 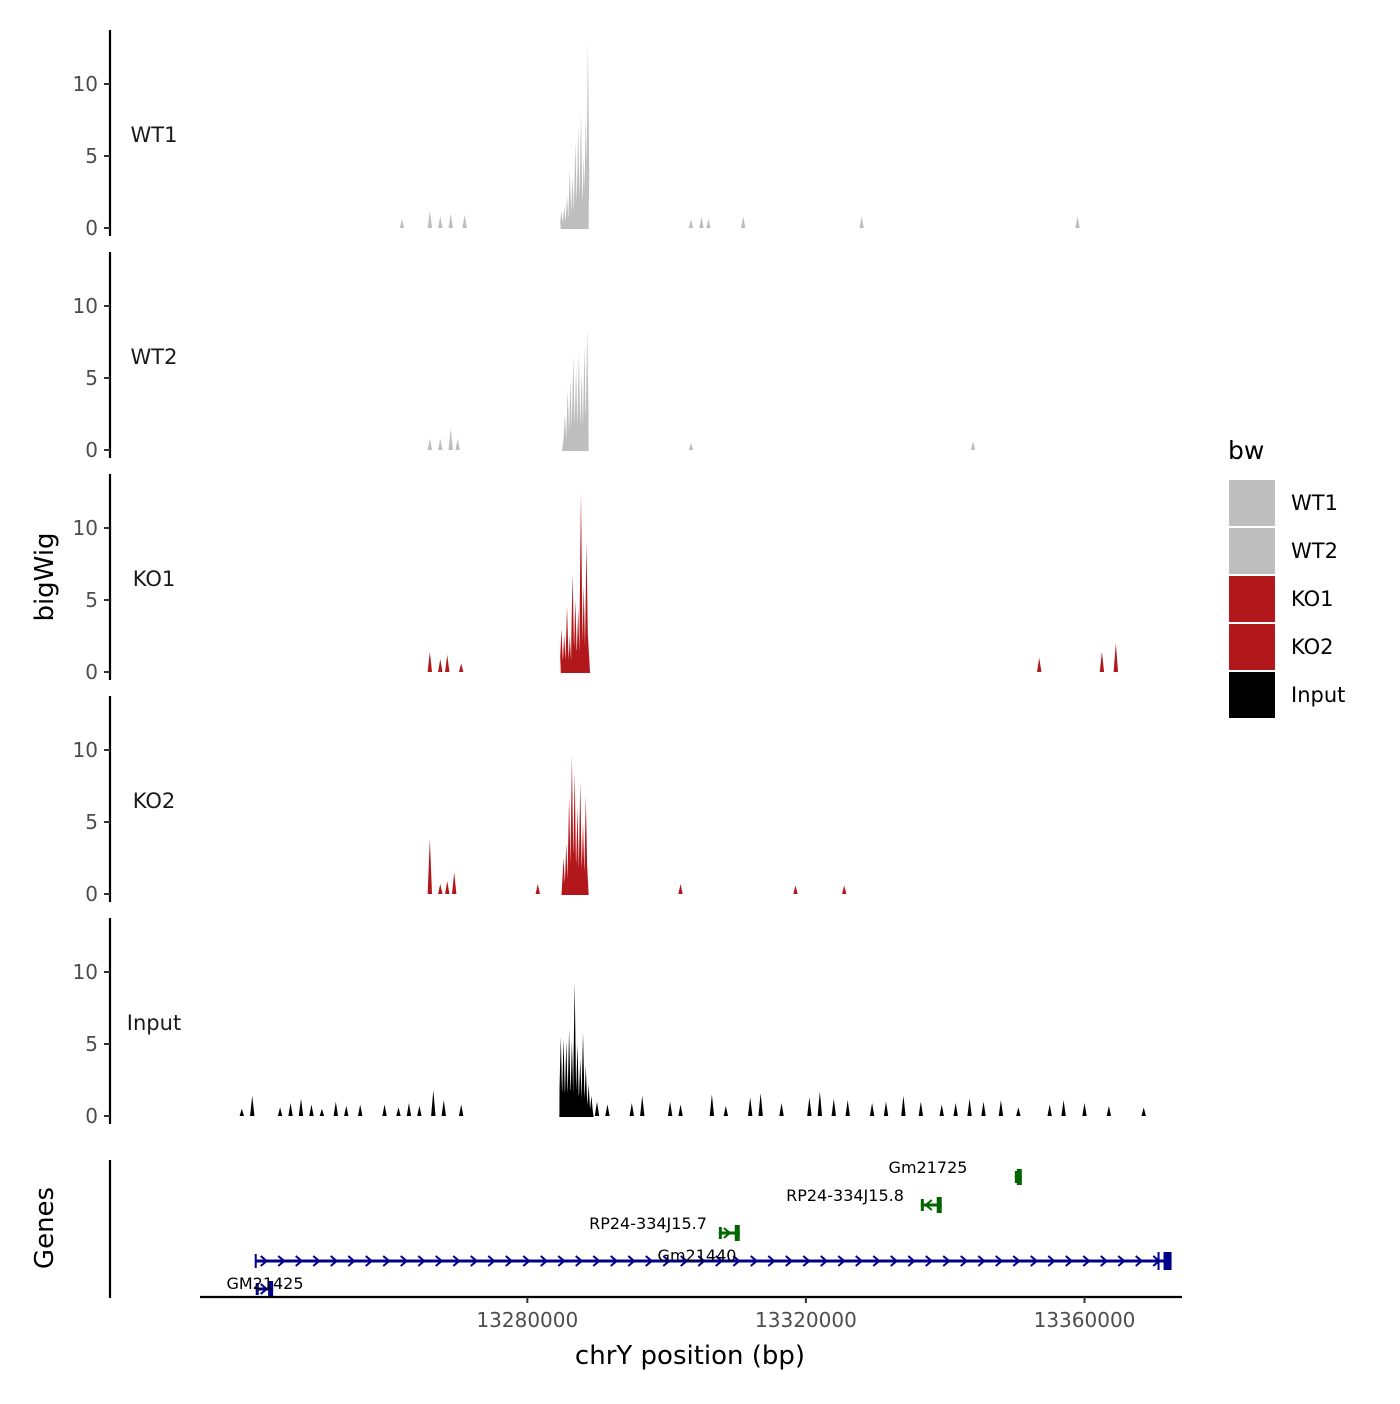 I want to click on track-label: KO2, so click(x=154, y=801).